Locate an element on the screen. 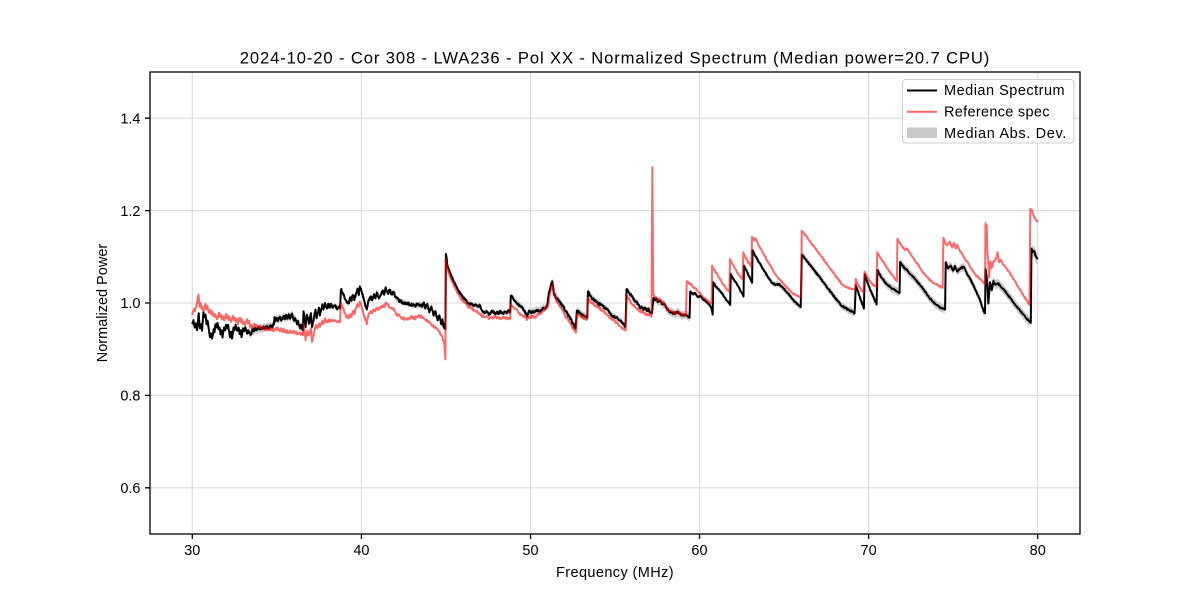  svg-text: 70 is located at coordinates (869, 551).